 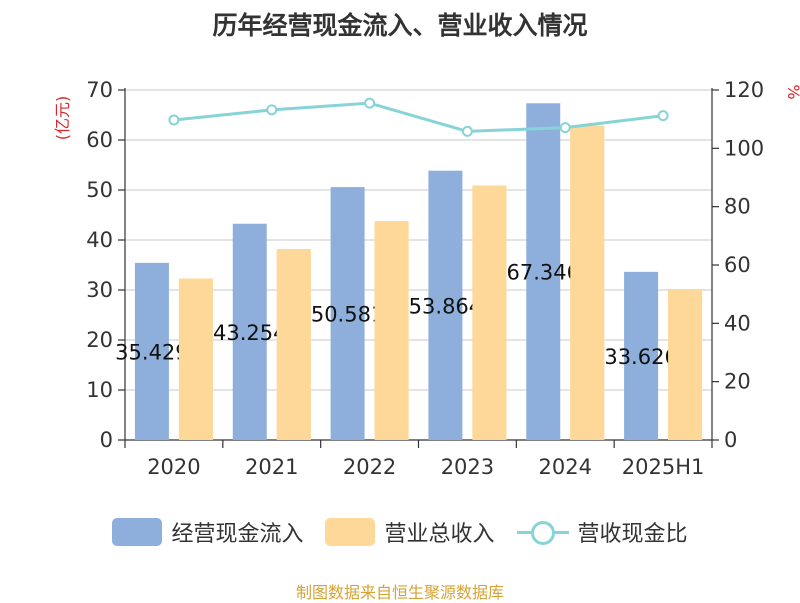 I want to click on right-axis-tick-label: 0, so click(x=730, y=440).